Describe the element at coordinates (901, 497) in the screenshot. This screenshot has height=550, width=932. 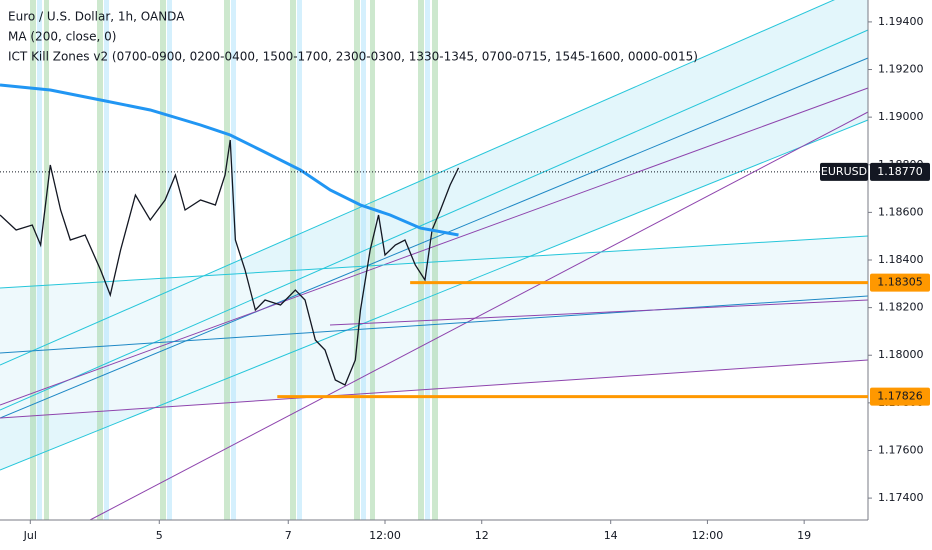
I see `y-tick-label: 1.17400` at that location.